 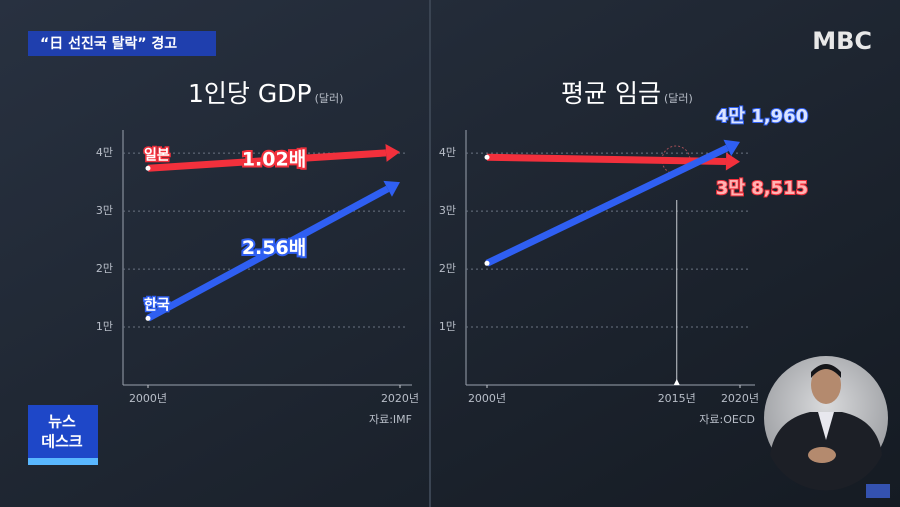 What do you see at coordinates (274, 160) in the screenshot?
I see `annotation: 1.02배` at bounding box center [274, 160].